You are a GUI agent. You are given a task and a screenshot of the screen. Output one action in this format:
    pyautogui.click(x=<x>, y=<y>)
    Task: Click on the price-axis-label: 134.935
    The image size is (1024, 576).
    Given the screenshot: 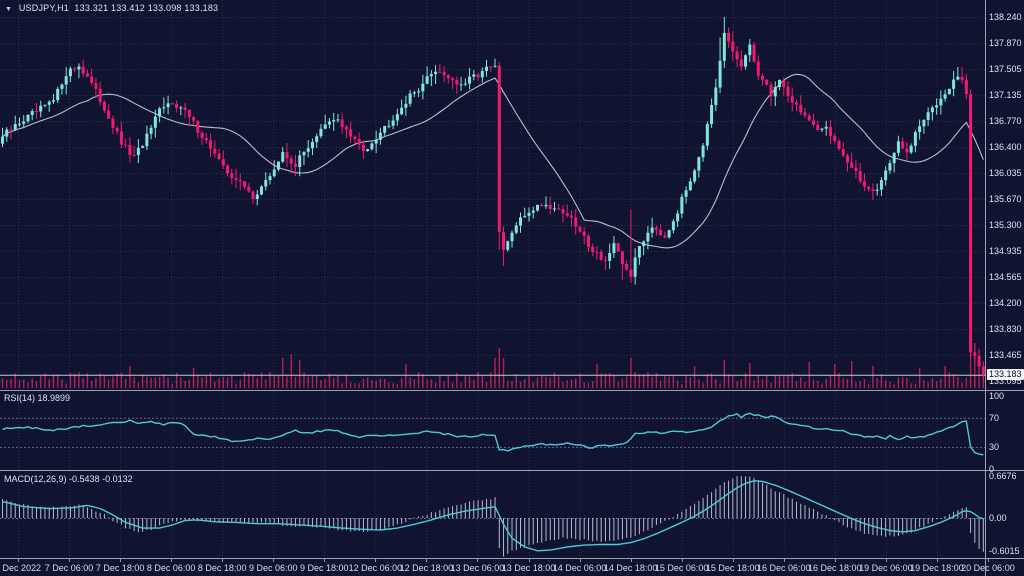 What is the action you would take?
    pyautogui.click(x=1005, y=250)
    